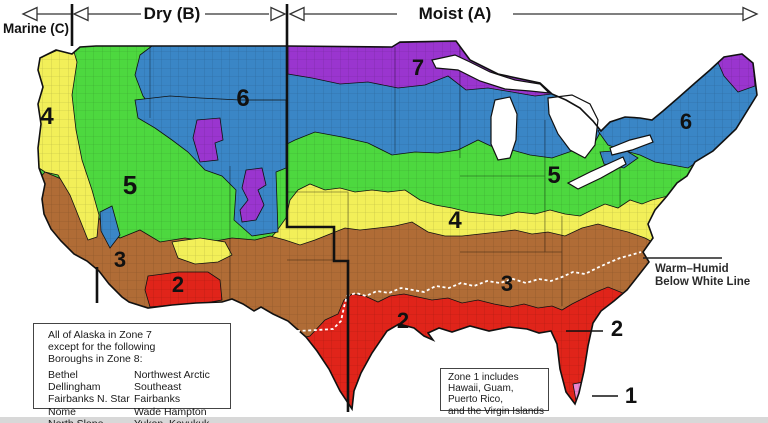  Describe the element at coordinates (418, 67) in the screenshot. I see `zone-7-label: 7` at that location.